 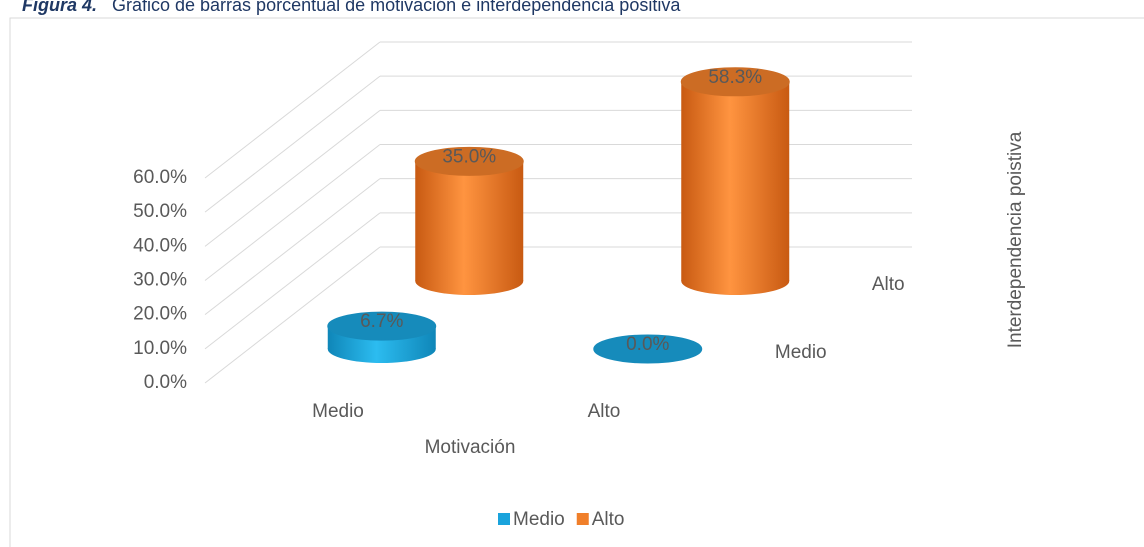 I want to click on data-label: 58.3%, so click(x=735, y=77).